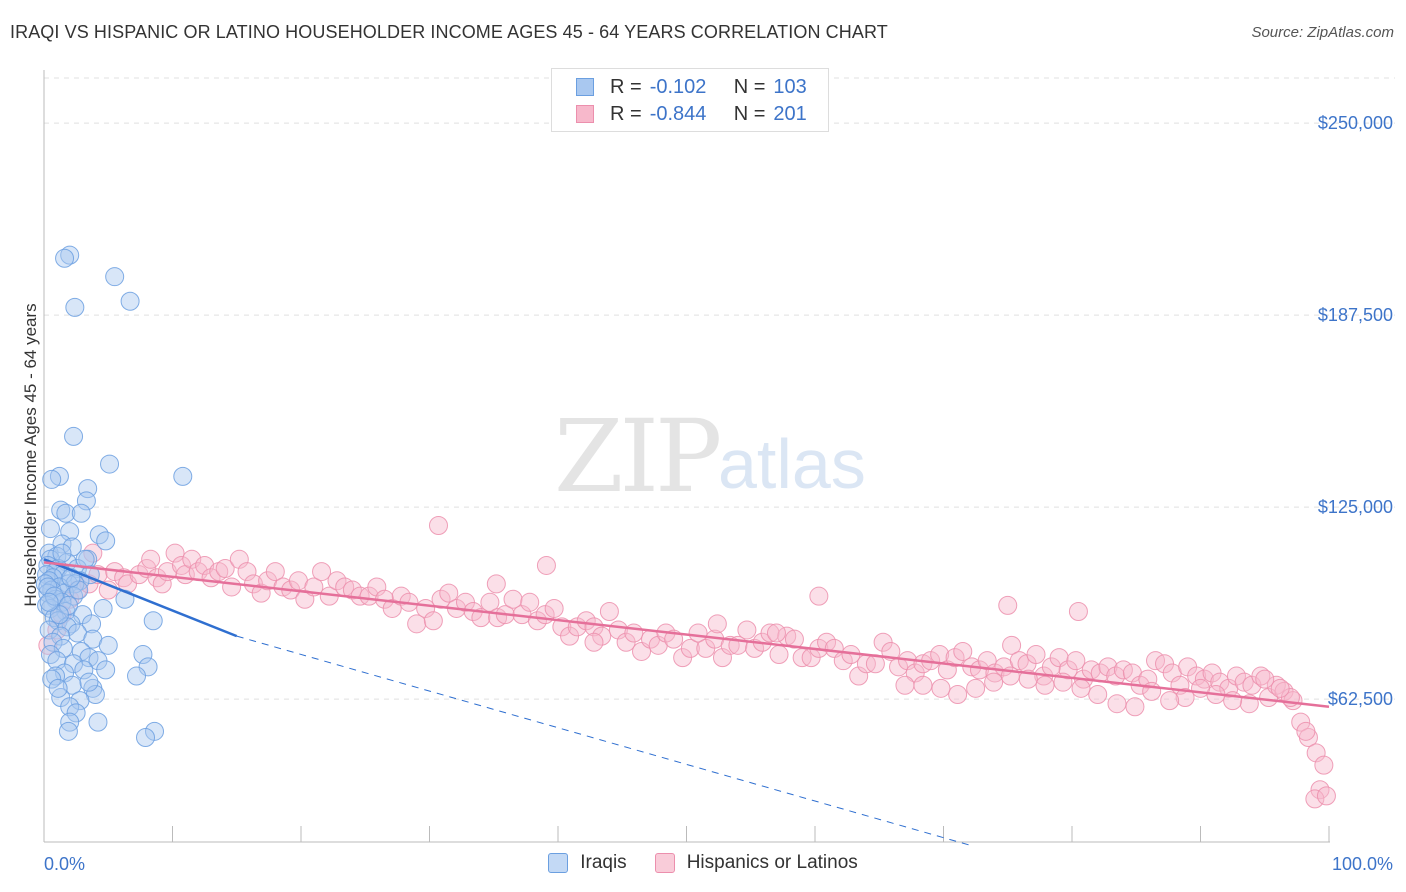 The height and width of the screenshot is (892, 1406). I want to click on legend-swatch-iraqis, so click(585, 87).